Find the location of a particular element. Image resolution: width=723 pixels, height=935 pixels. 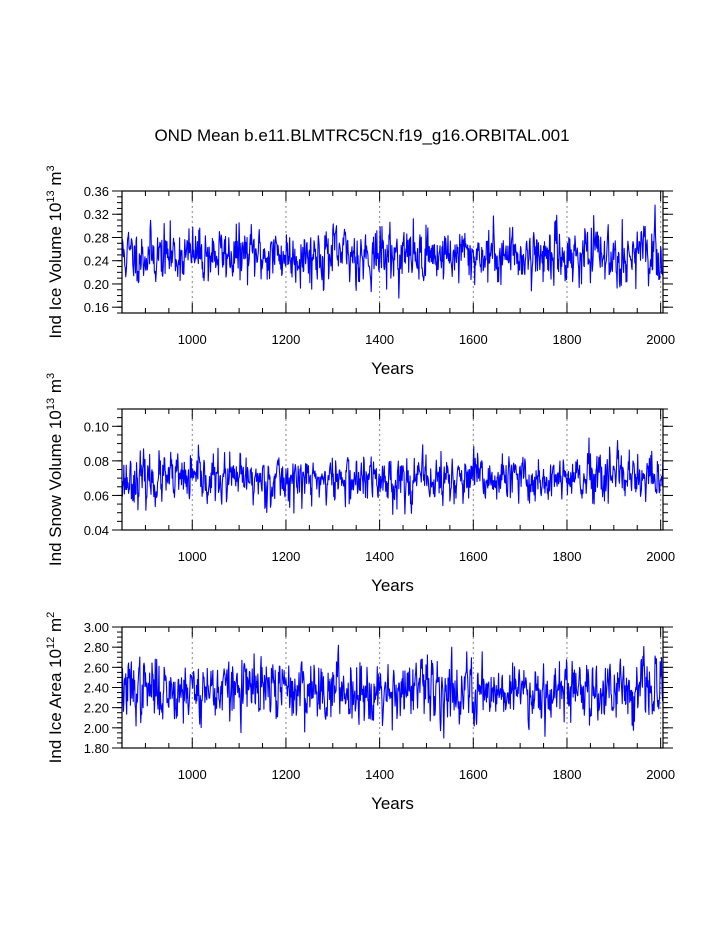

y-tick-label: 0.32 is located at coordinates (96, 214).